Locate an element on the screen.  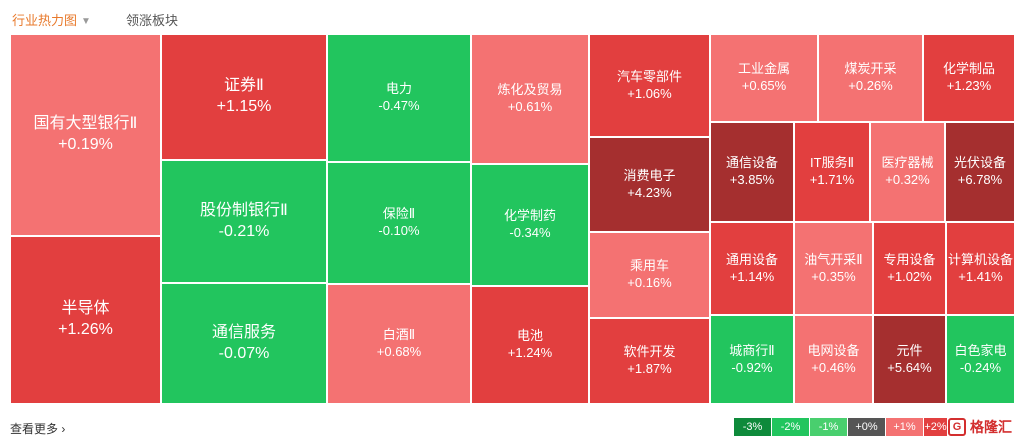
heatmap-tile: 专用设备 +1.02% is located at coordinates (909, 268).